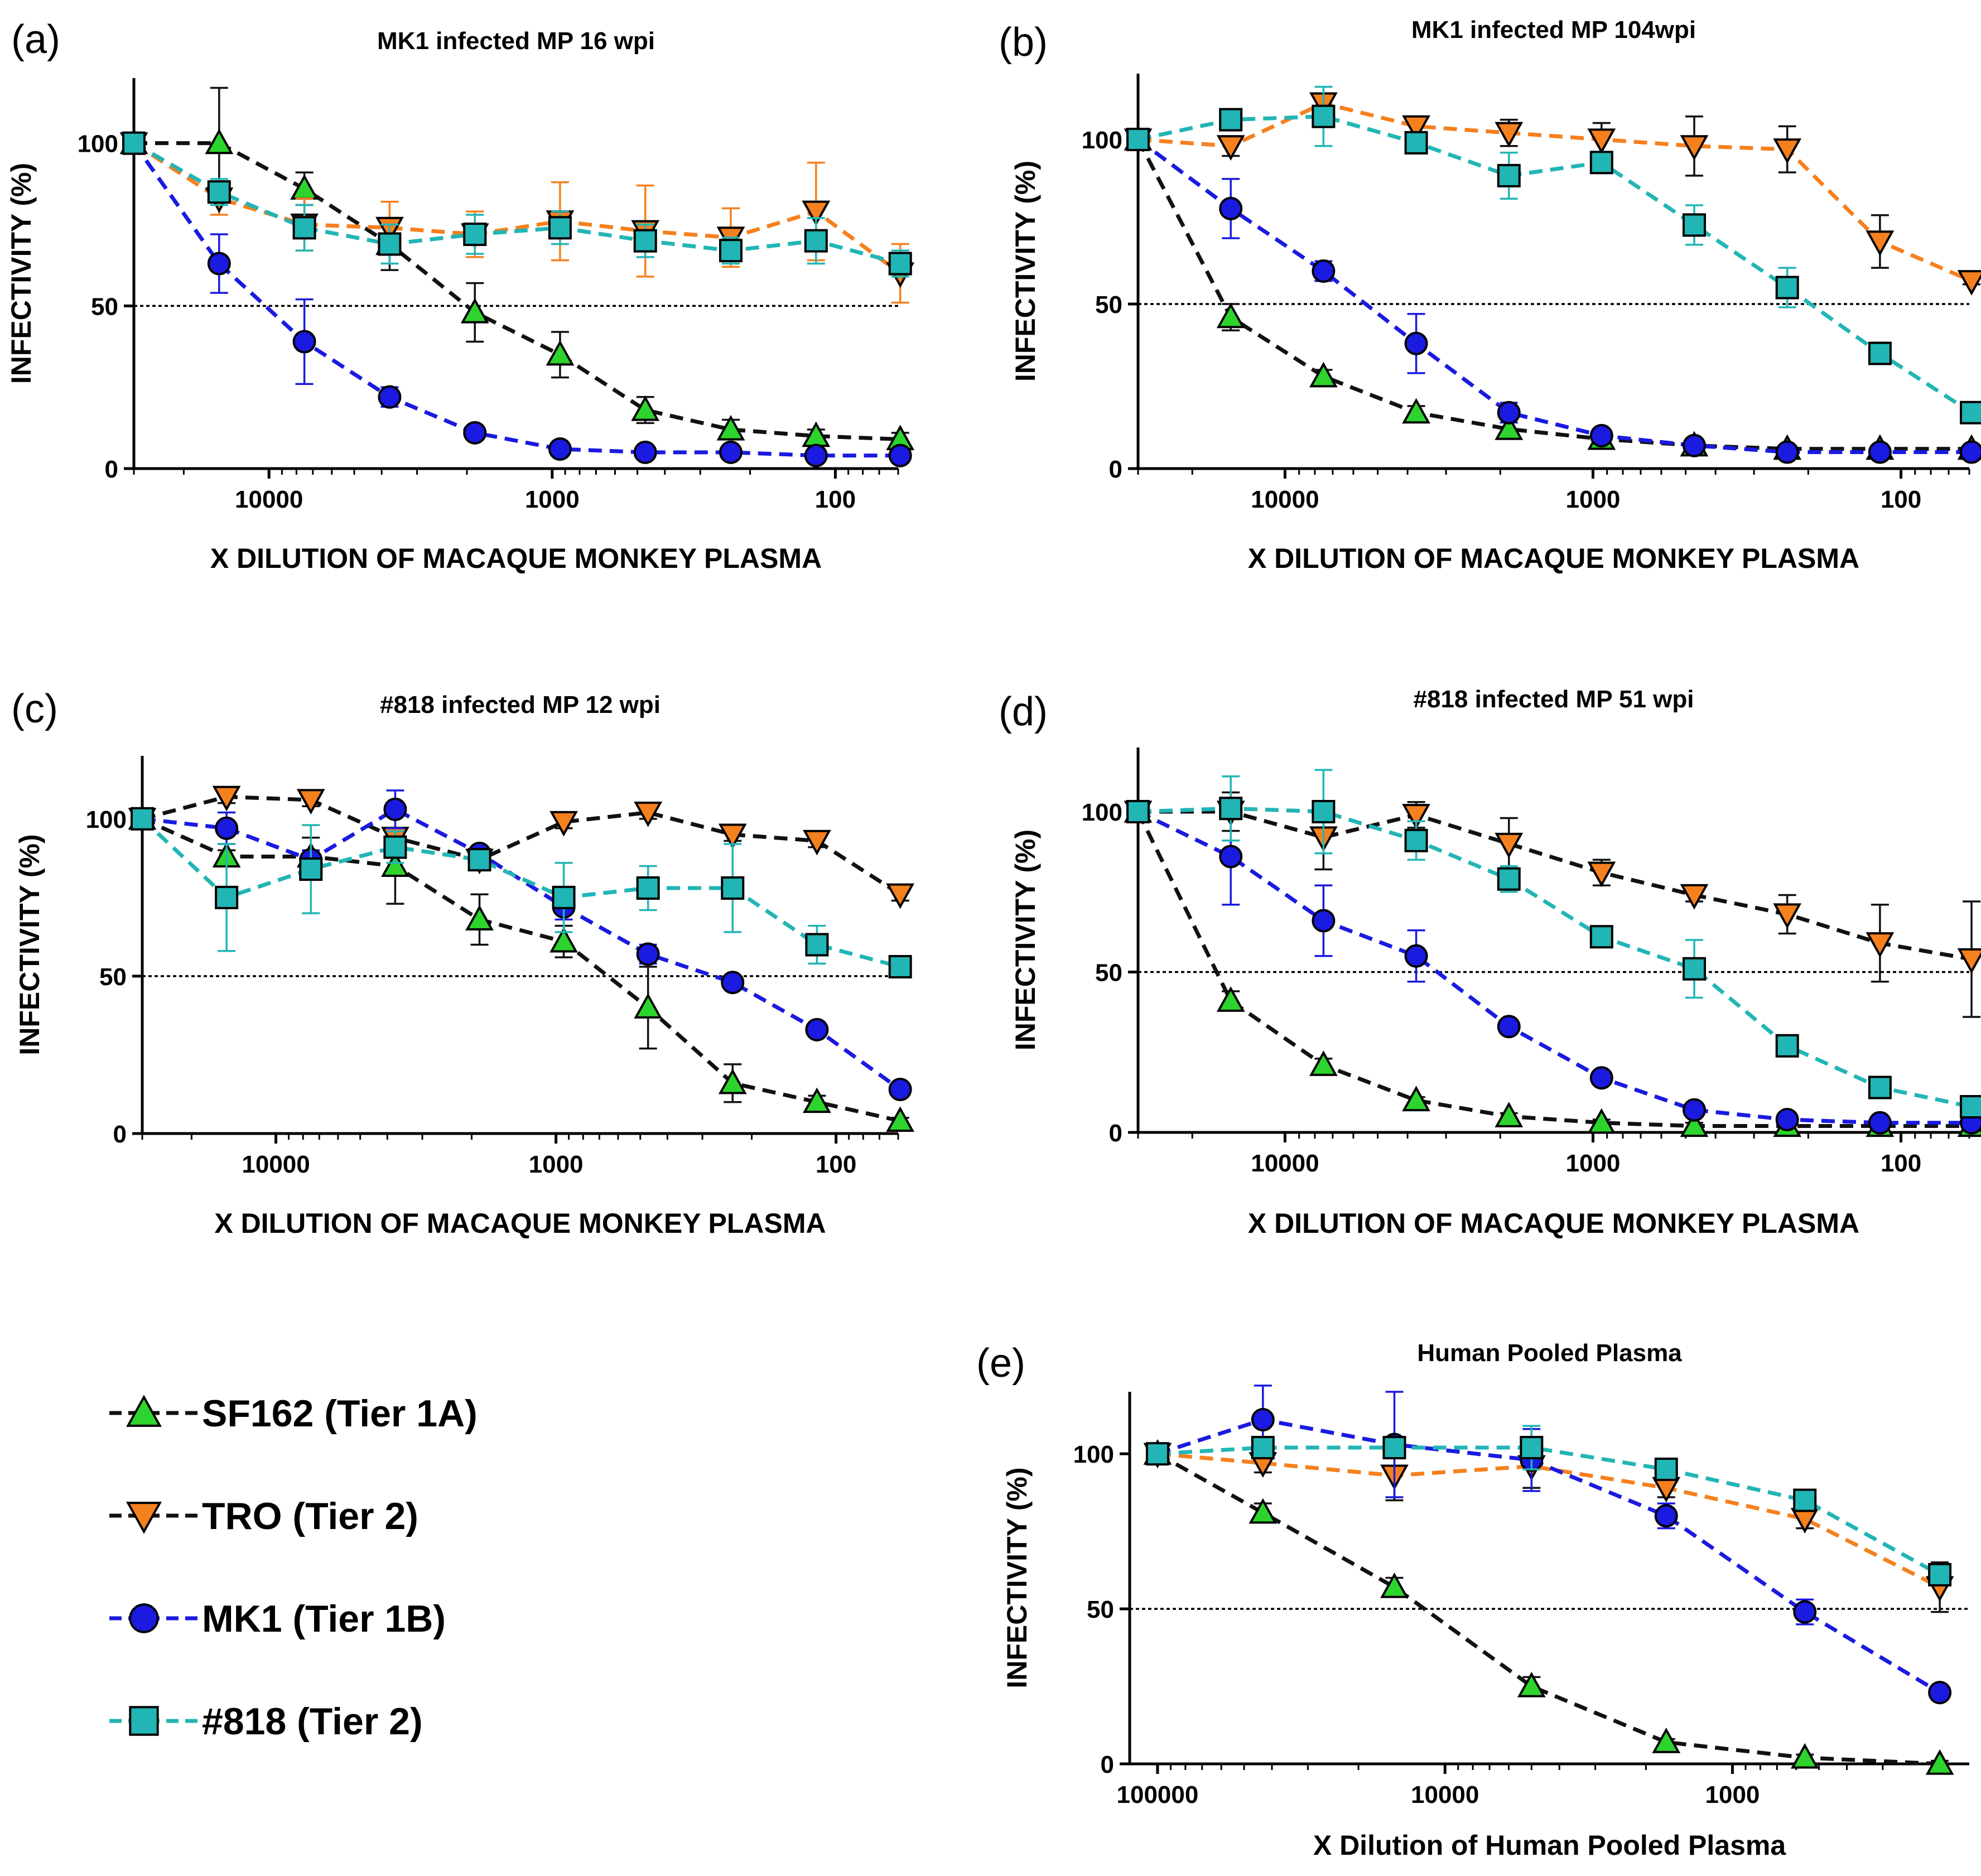  What do you see at coordinates (1023, 42) in the screenshot?
I see `panel-label: (b)` at bounding box center [1023, 42].